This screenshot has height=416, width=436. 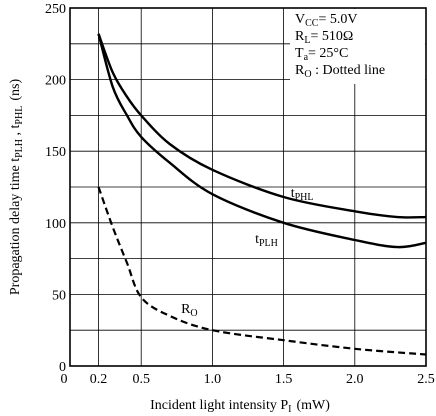 What do you see at coordinates (355, 379) in the screenshot?
I see `x-tick-label: 2.0` at bounding box center [355, 379].